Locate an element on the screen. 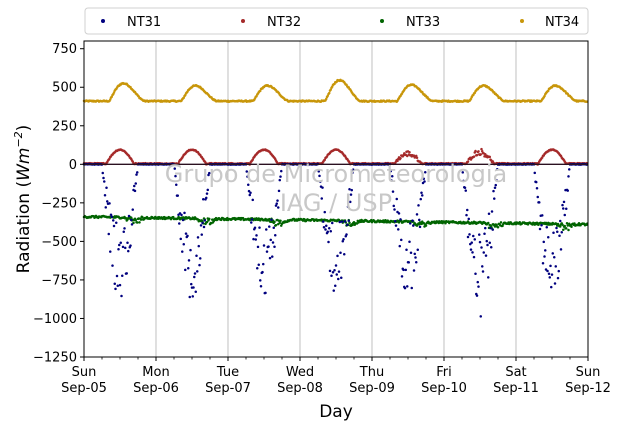  x-tick-label-date: Sep-09 is located at coordinates (372, 388).